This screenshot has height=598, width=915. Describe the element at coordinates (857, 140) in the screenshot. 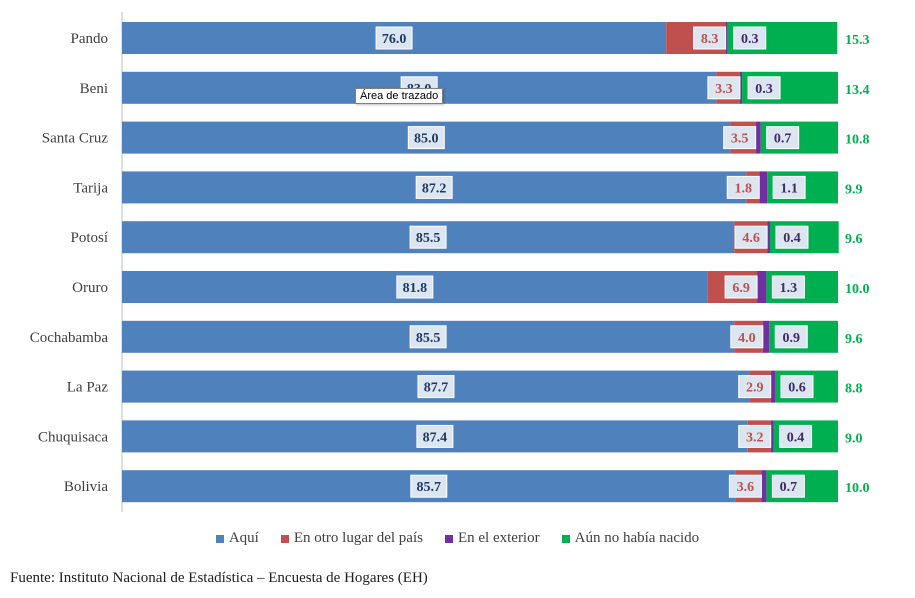

I see `data-label: 10.8` at that location.